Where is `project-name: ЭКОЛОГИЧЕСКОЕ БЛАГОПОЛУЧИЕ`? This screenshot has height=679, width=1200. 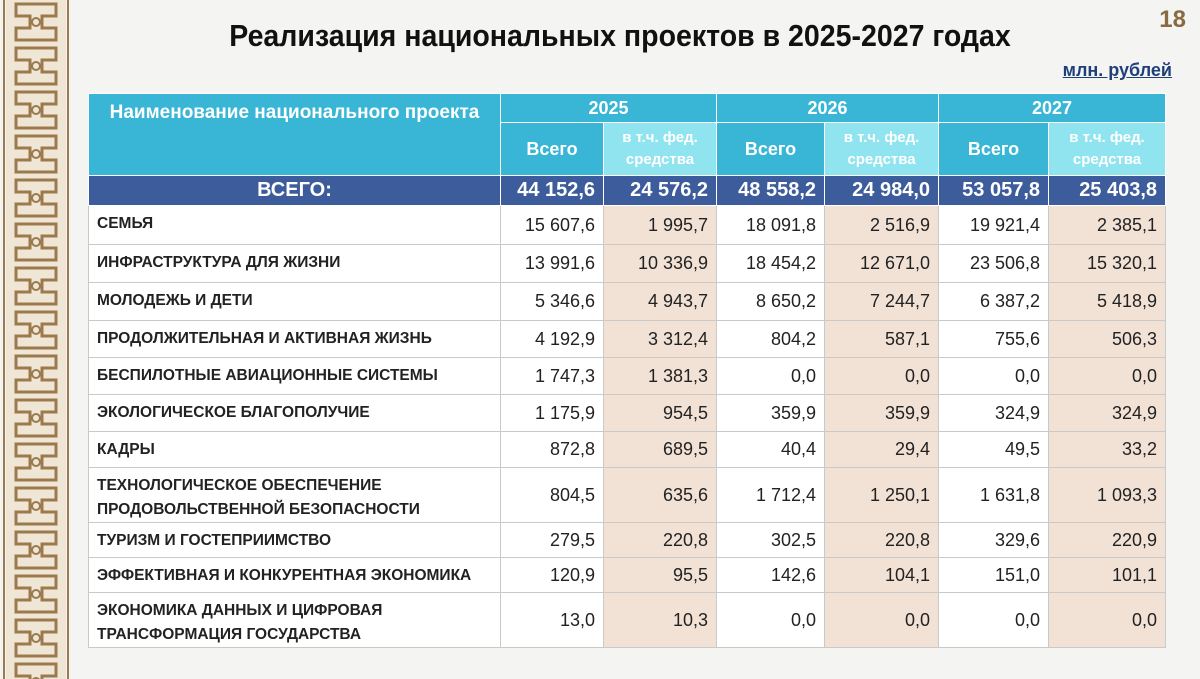 project-name: ЭКОЛОГИЧЕСКОЕ БЛАГОПОЛУЧИЕ is located at coordinates (294, 413).